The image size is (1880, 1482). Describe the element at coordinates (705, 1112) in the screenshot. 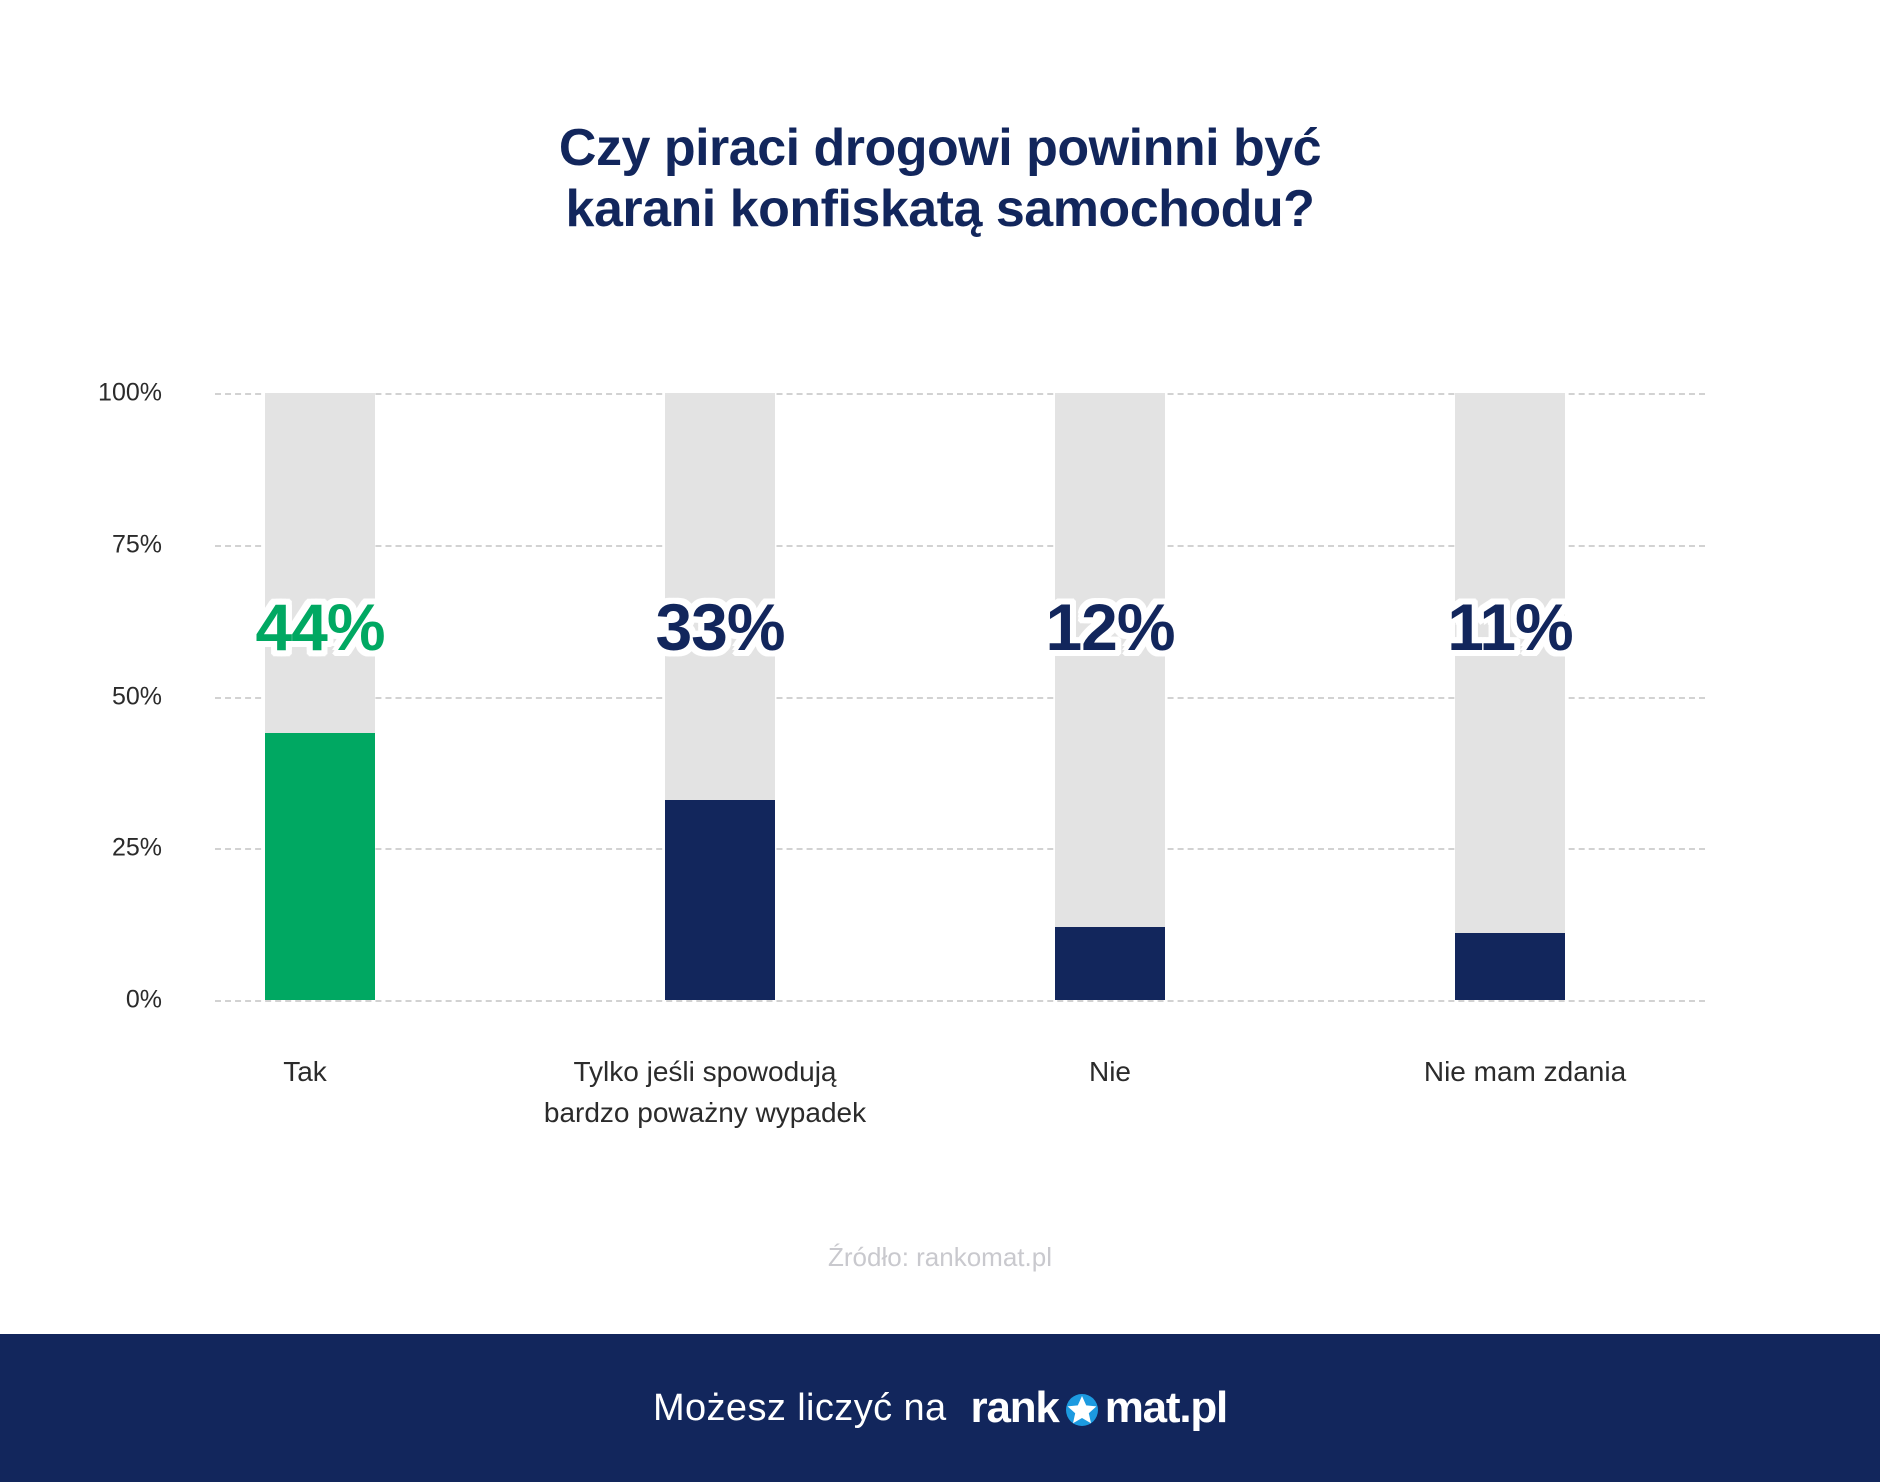

I see `x-axis-label-tylko-jesli-line2: bardzo poważny wypadek` at that location.